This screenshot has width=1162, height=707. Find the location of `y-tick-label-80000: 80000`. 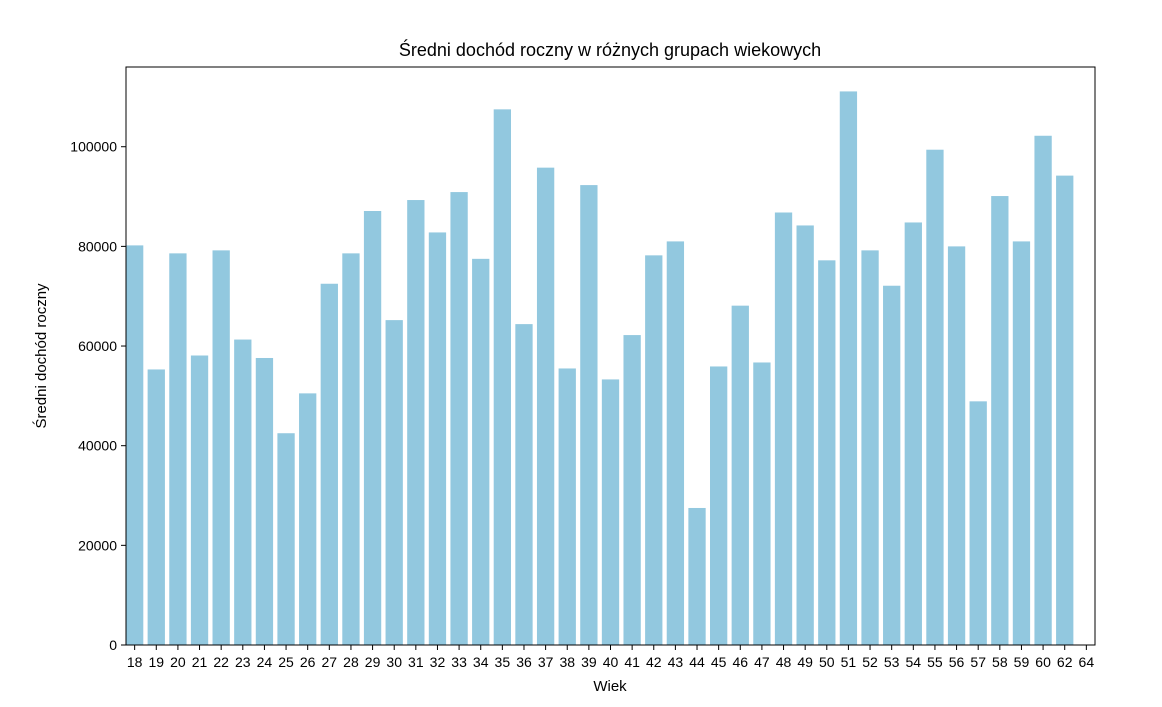

y-tick-label-80000: 80000 is located at coordinates (97, 246).